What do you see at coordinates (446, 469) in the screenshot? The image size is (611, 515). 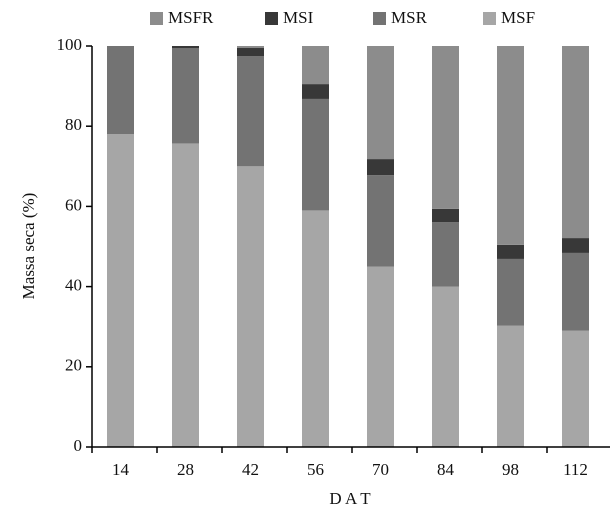 I see `x-tick-label: 84` at bounding box center [446, 469].